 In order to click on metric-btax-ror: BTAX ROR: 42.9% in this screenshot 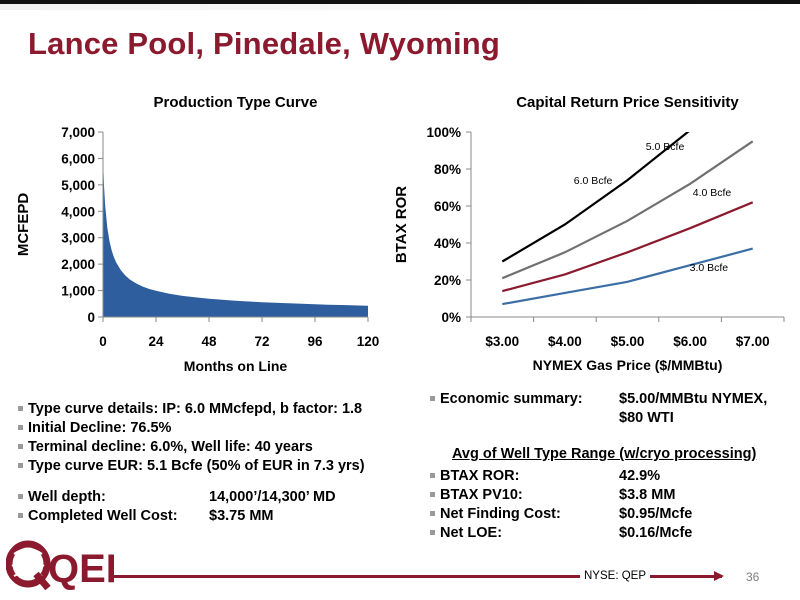, I will do `click(545, 476)`.